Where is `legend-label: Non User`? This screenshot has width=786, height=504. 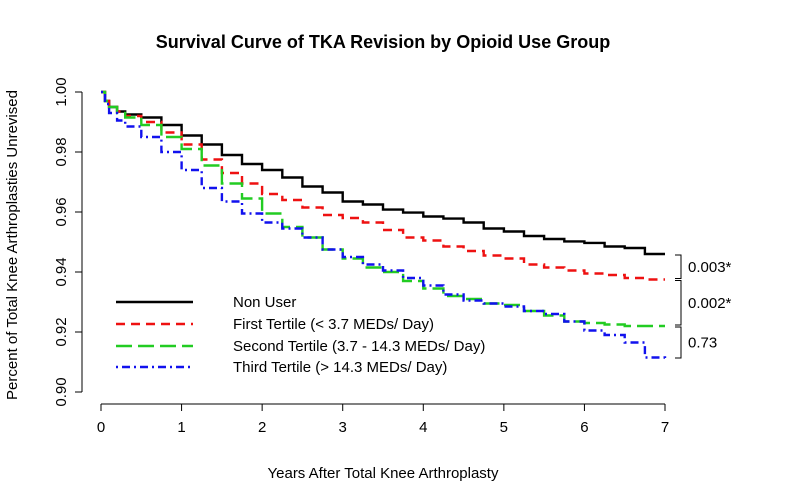
legend-label: Non User is located at coordinates (264, 302).